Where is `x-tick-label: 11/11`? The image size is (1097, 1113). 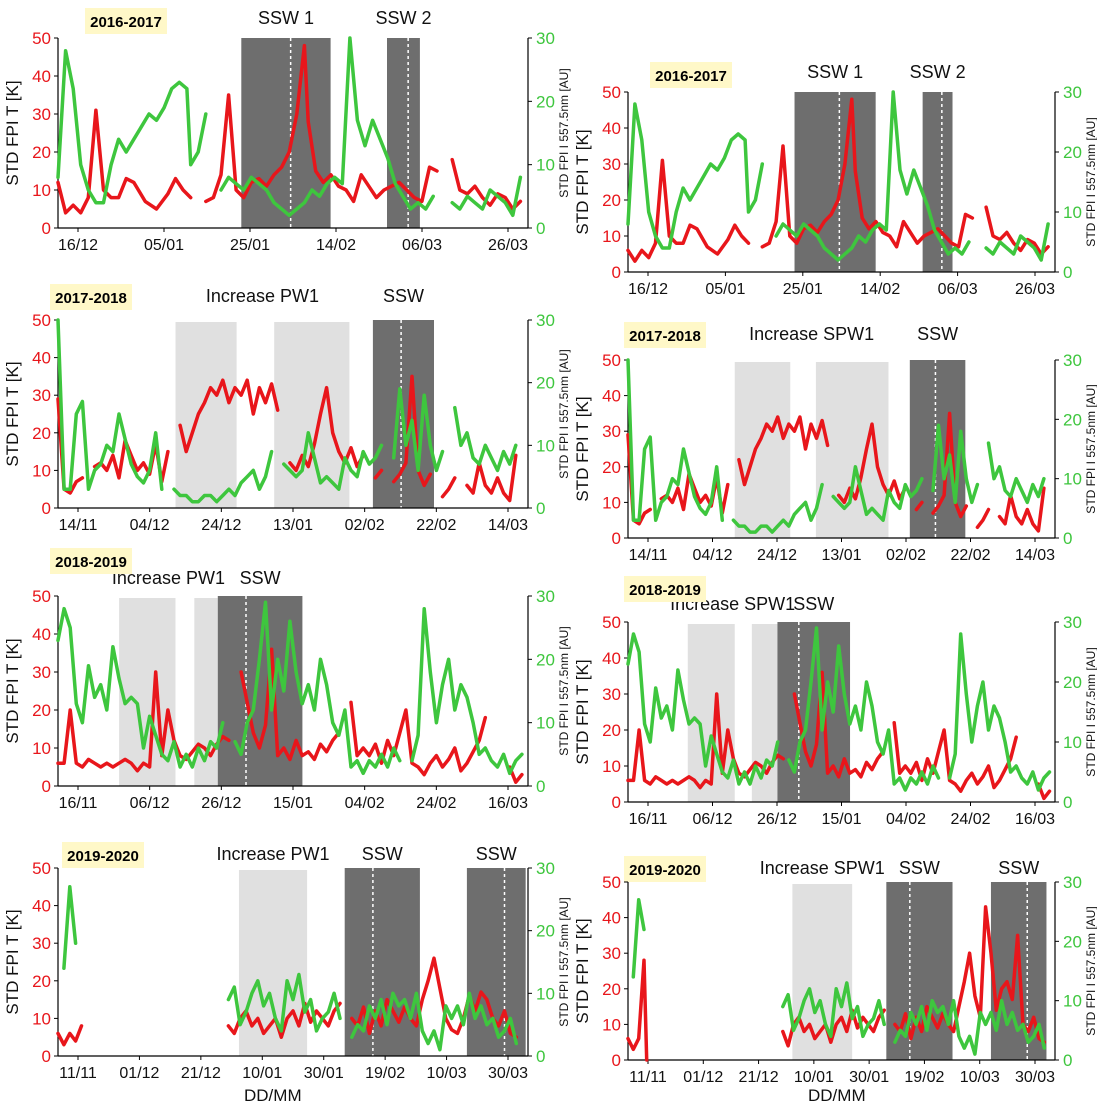
x-tick-label: 11/11 is located at coordinates (78, 1073).